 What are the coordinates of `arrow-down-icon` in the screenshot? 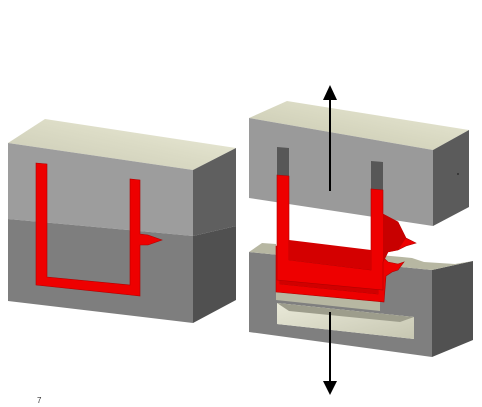 It's located at (330, 353).